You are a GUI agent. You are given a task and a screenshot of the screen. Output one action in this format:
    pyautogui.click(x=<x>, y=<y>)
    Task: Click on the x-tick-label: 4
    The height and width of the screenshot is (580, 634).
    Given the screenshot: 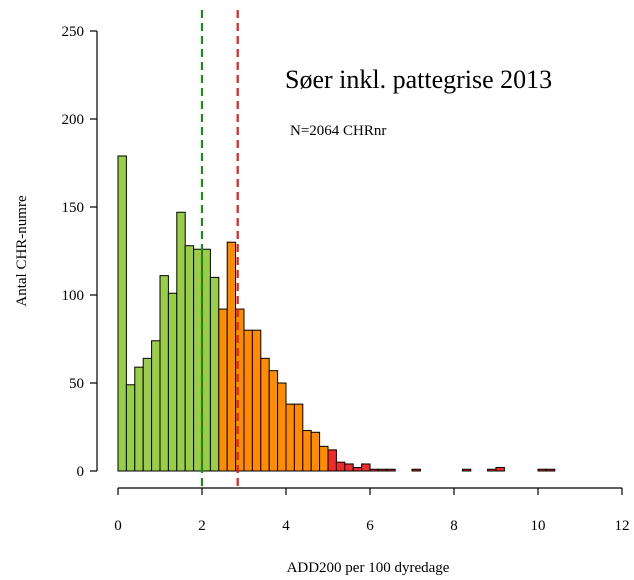 What is the action you would take?
    pyautogui.click(x=286, y=526)
    